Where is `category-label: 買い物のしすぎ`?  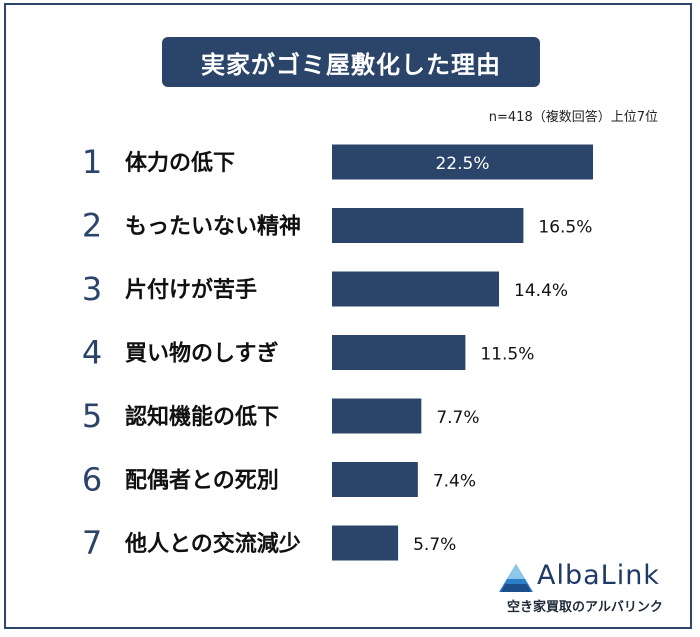 category-label: 買い物のしすぎ is located at coordinates (202, 354).